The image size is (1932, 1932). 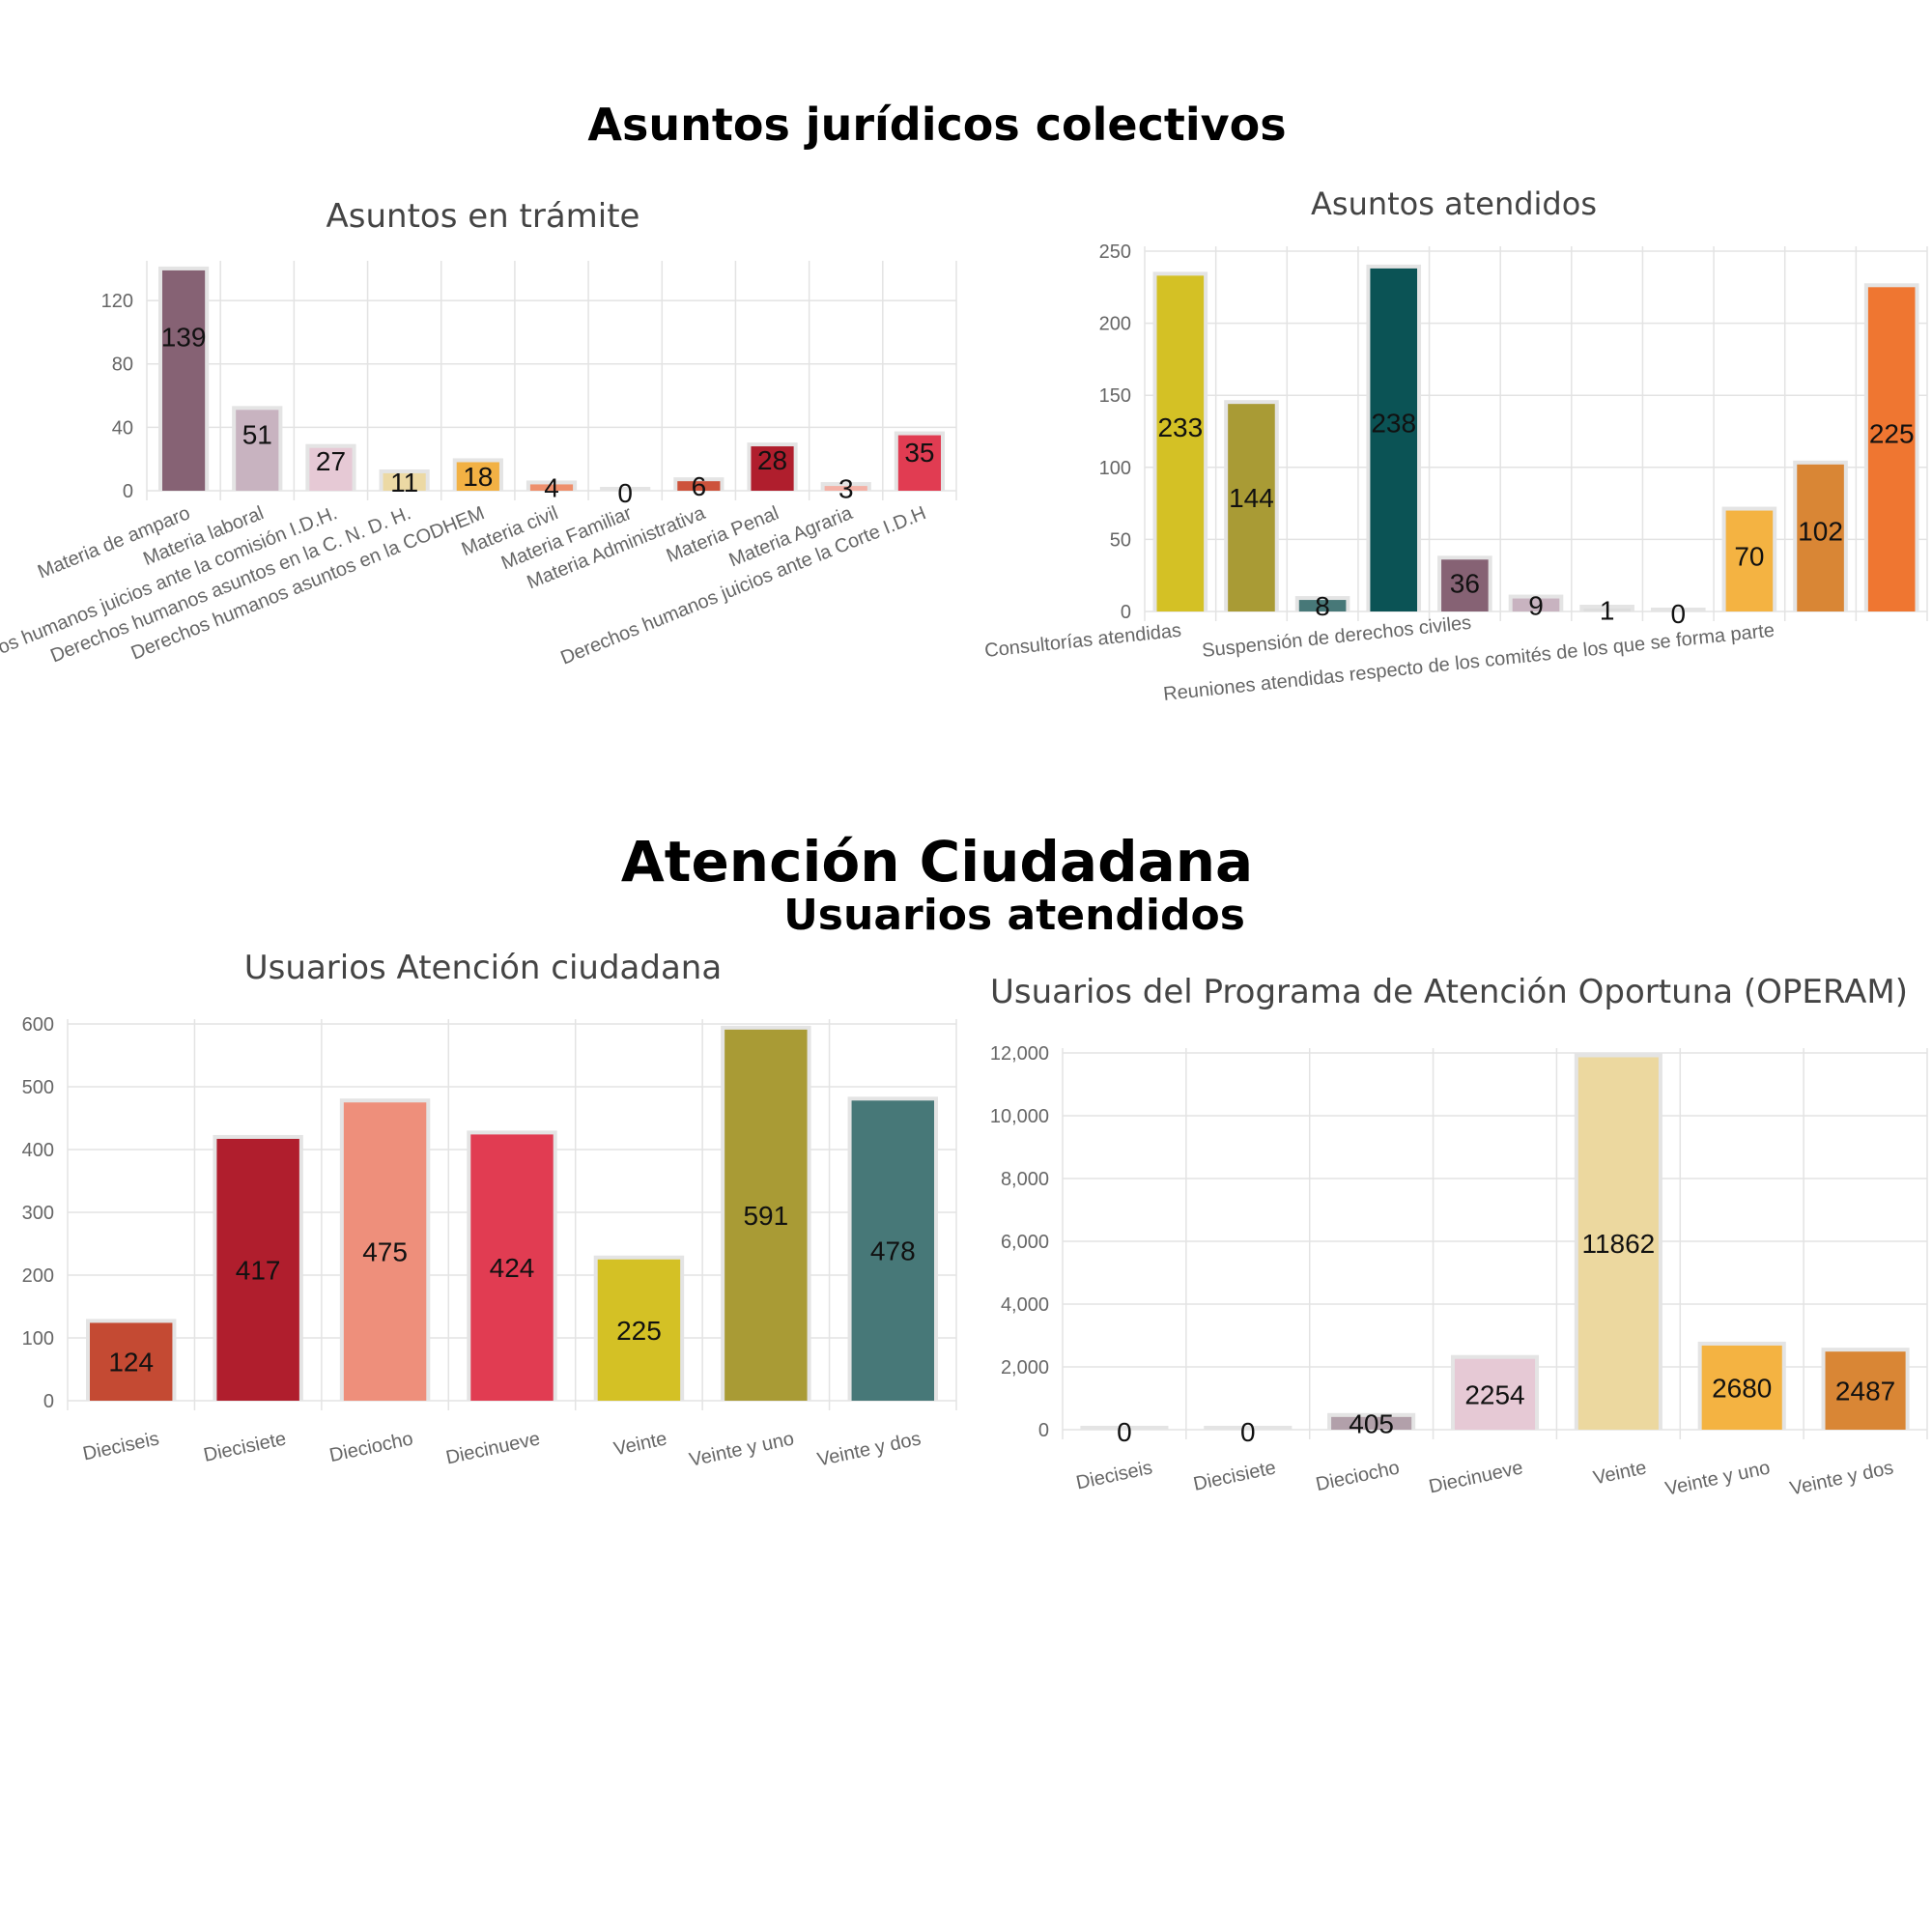 I want to click on x-tick-label: Diecisiete, so click(x=1234, y=1476).